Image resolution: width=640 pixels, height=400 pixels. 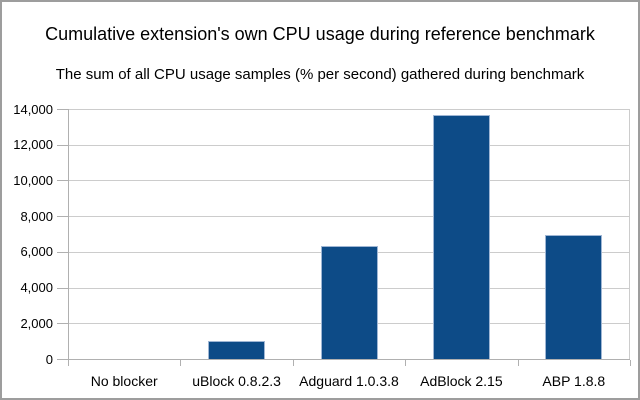 I want to click on x-category-label: No blocker, so click(x=124, y=381).